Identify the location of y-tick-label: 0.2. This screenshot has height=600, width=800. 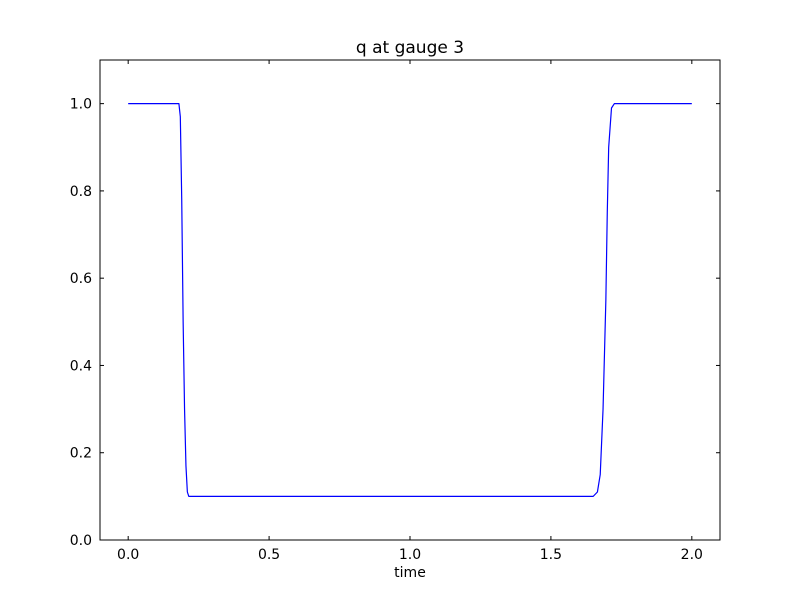
(81, 454).